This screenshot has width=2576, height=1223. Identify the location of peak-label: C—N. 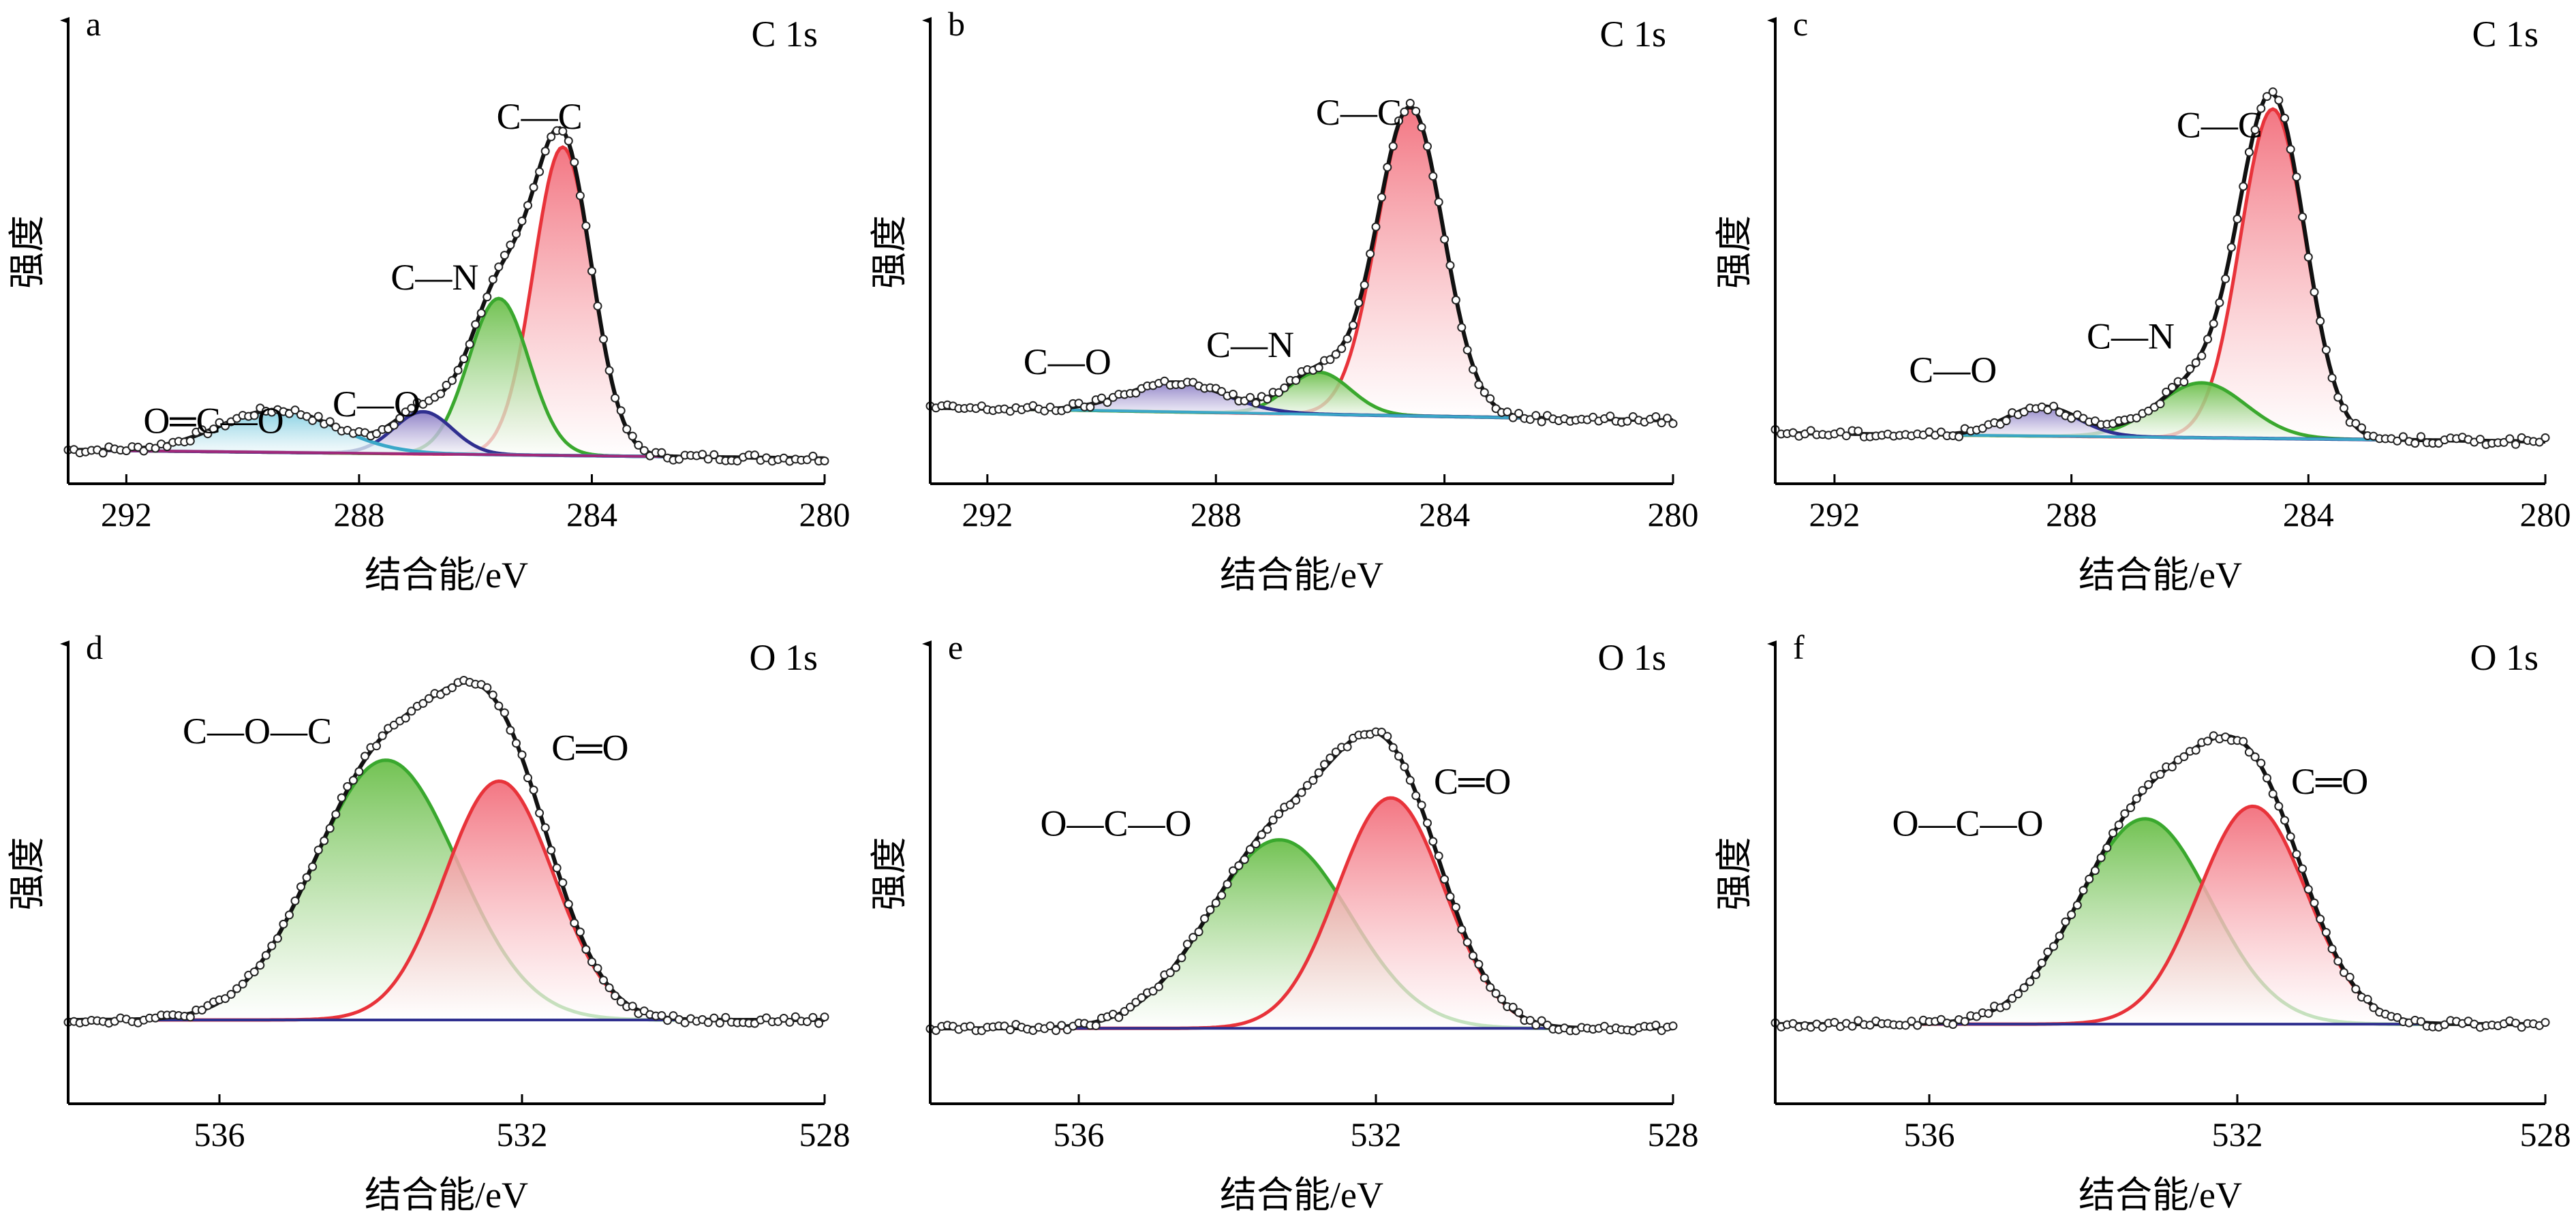
(1250, 345).